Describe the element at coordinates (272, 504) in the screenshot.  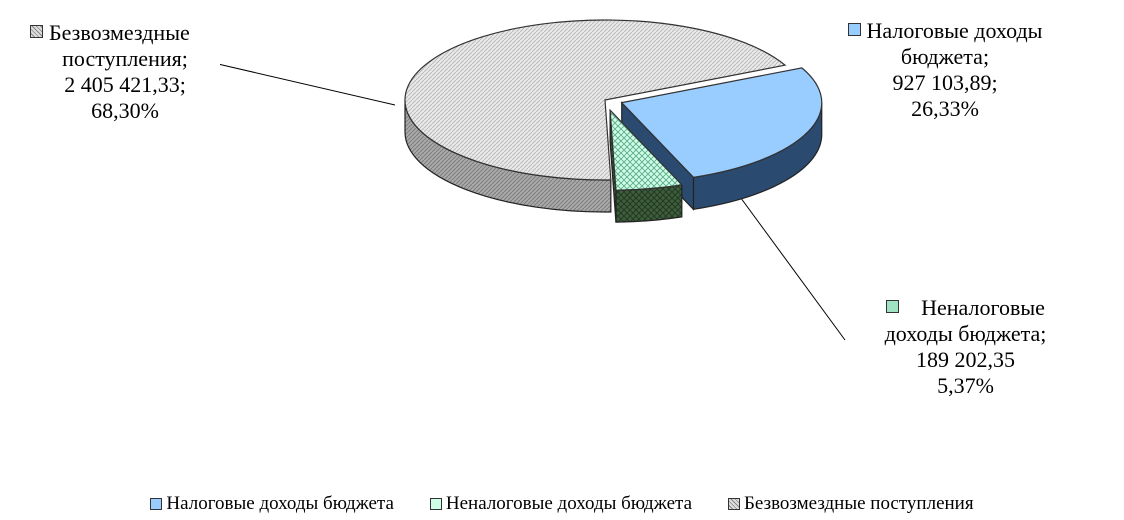
I see `legend-item-tax: Налоговые доходы бюджета` at that location.